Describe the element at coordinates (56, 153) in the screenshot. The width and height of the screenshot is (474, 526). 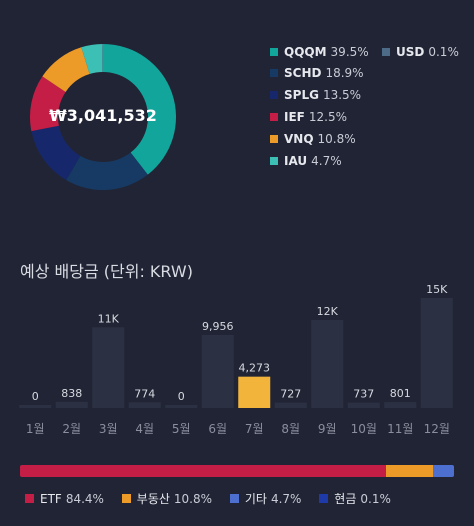
I see `donut-slice-splg` at that location.